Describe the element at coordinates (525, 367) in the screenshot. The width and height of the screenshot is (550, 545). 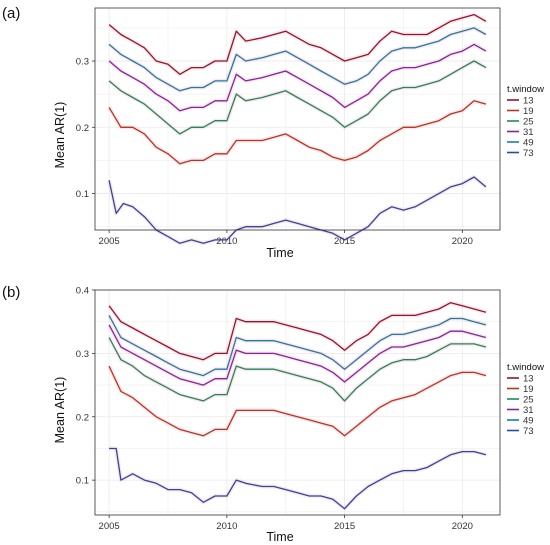
I see `panel-b-legend-title: t.window` at that location.